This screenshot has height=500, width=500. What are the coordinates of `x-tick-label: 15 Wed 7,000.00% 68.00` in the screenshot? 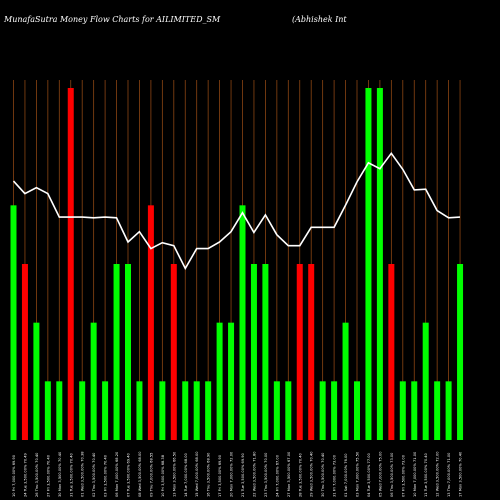 It's located at (197, 474).